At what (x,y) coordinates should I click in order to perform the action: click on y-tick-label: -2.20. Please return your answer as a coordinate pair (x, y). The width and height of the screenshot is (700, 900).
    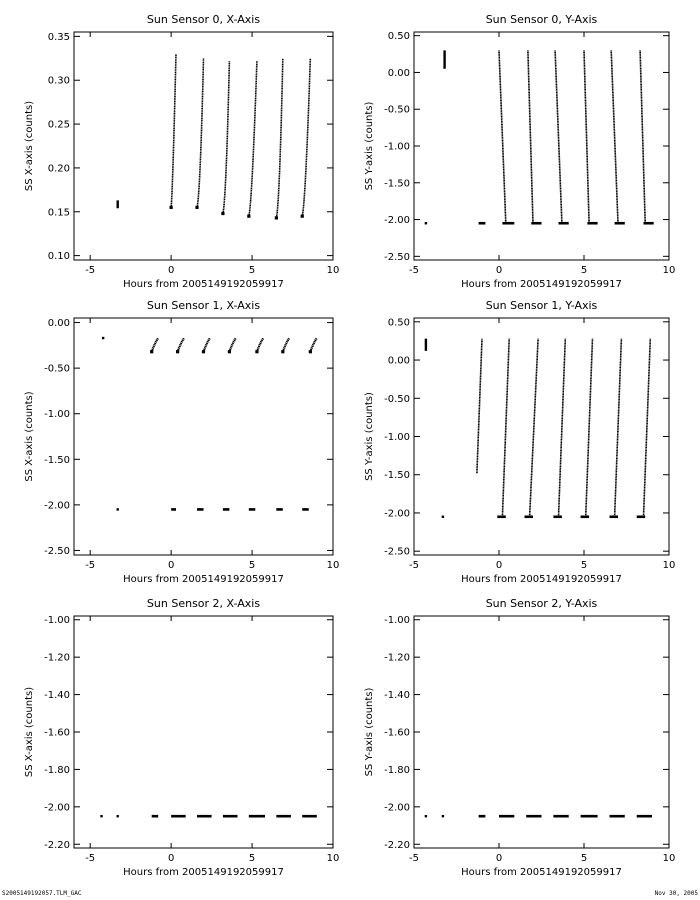
    Looking at the image, I should click on (57, 845).